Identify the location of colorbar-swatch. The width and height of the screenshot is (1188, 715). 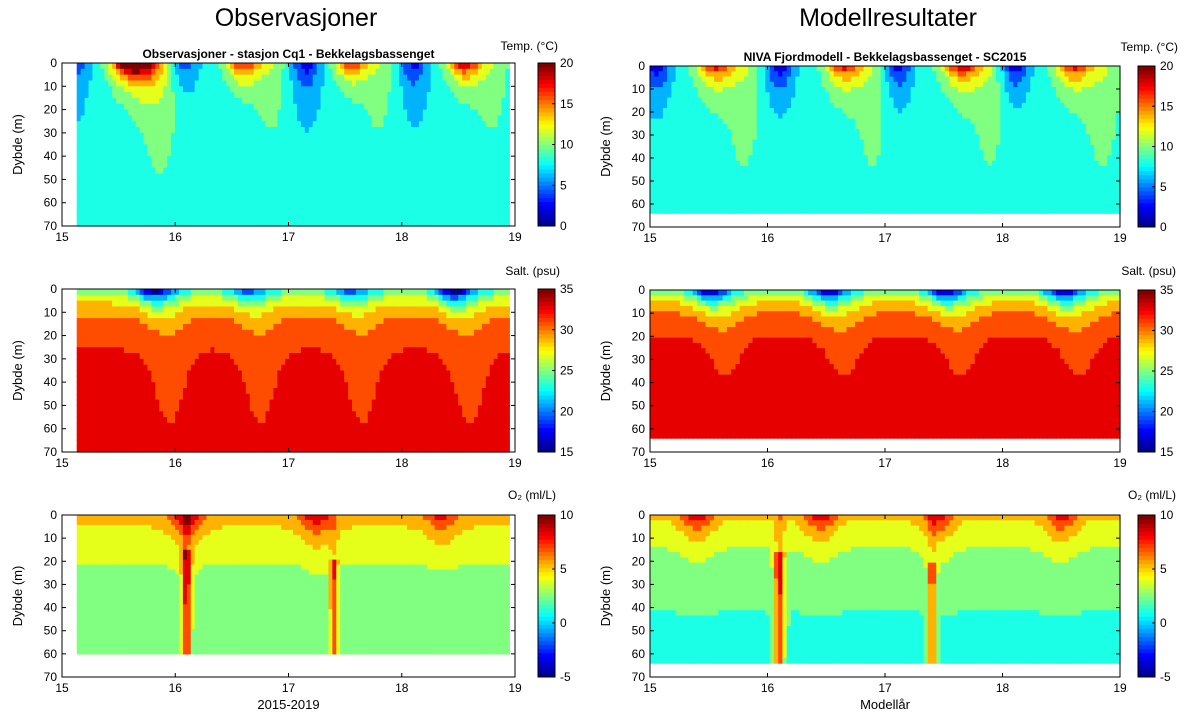
(546, 69).